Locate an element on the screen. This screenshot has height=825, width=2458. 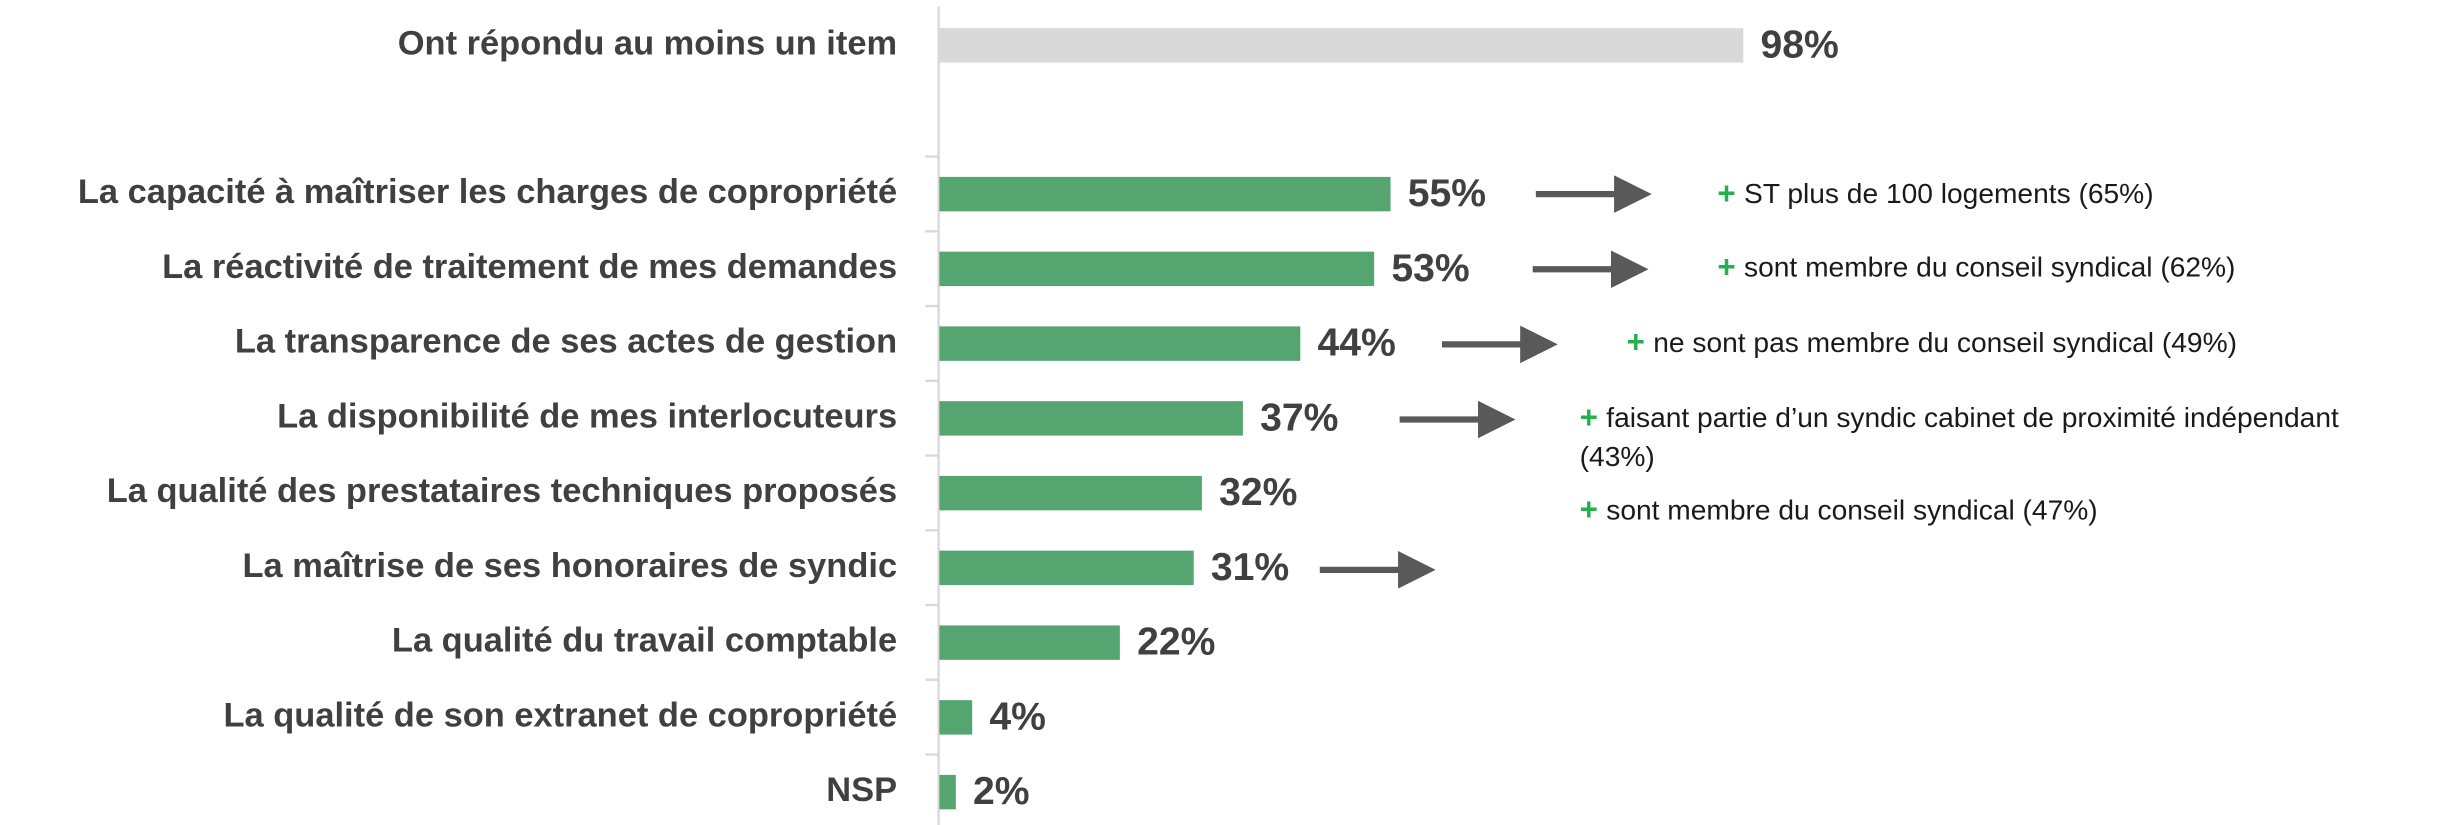
category-label: La disponibilité de mes interlocuteurs is located at coordinates (587, 416).